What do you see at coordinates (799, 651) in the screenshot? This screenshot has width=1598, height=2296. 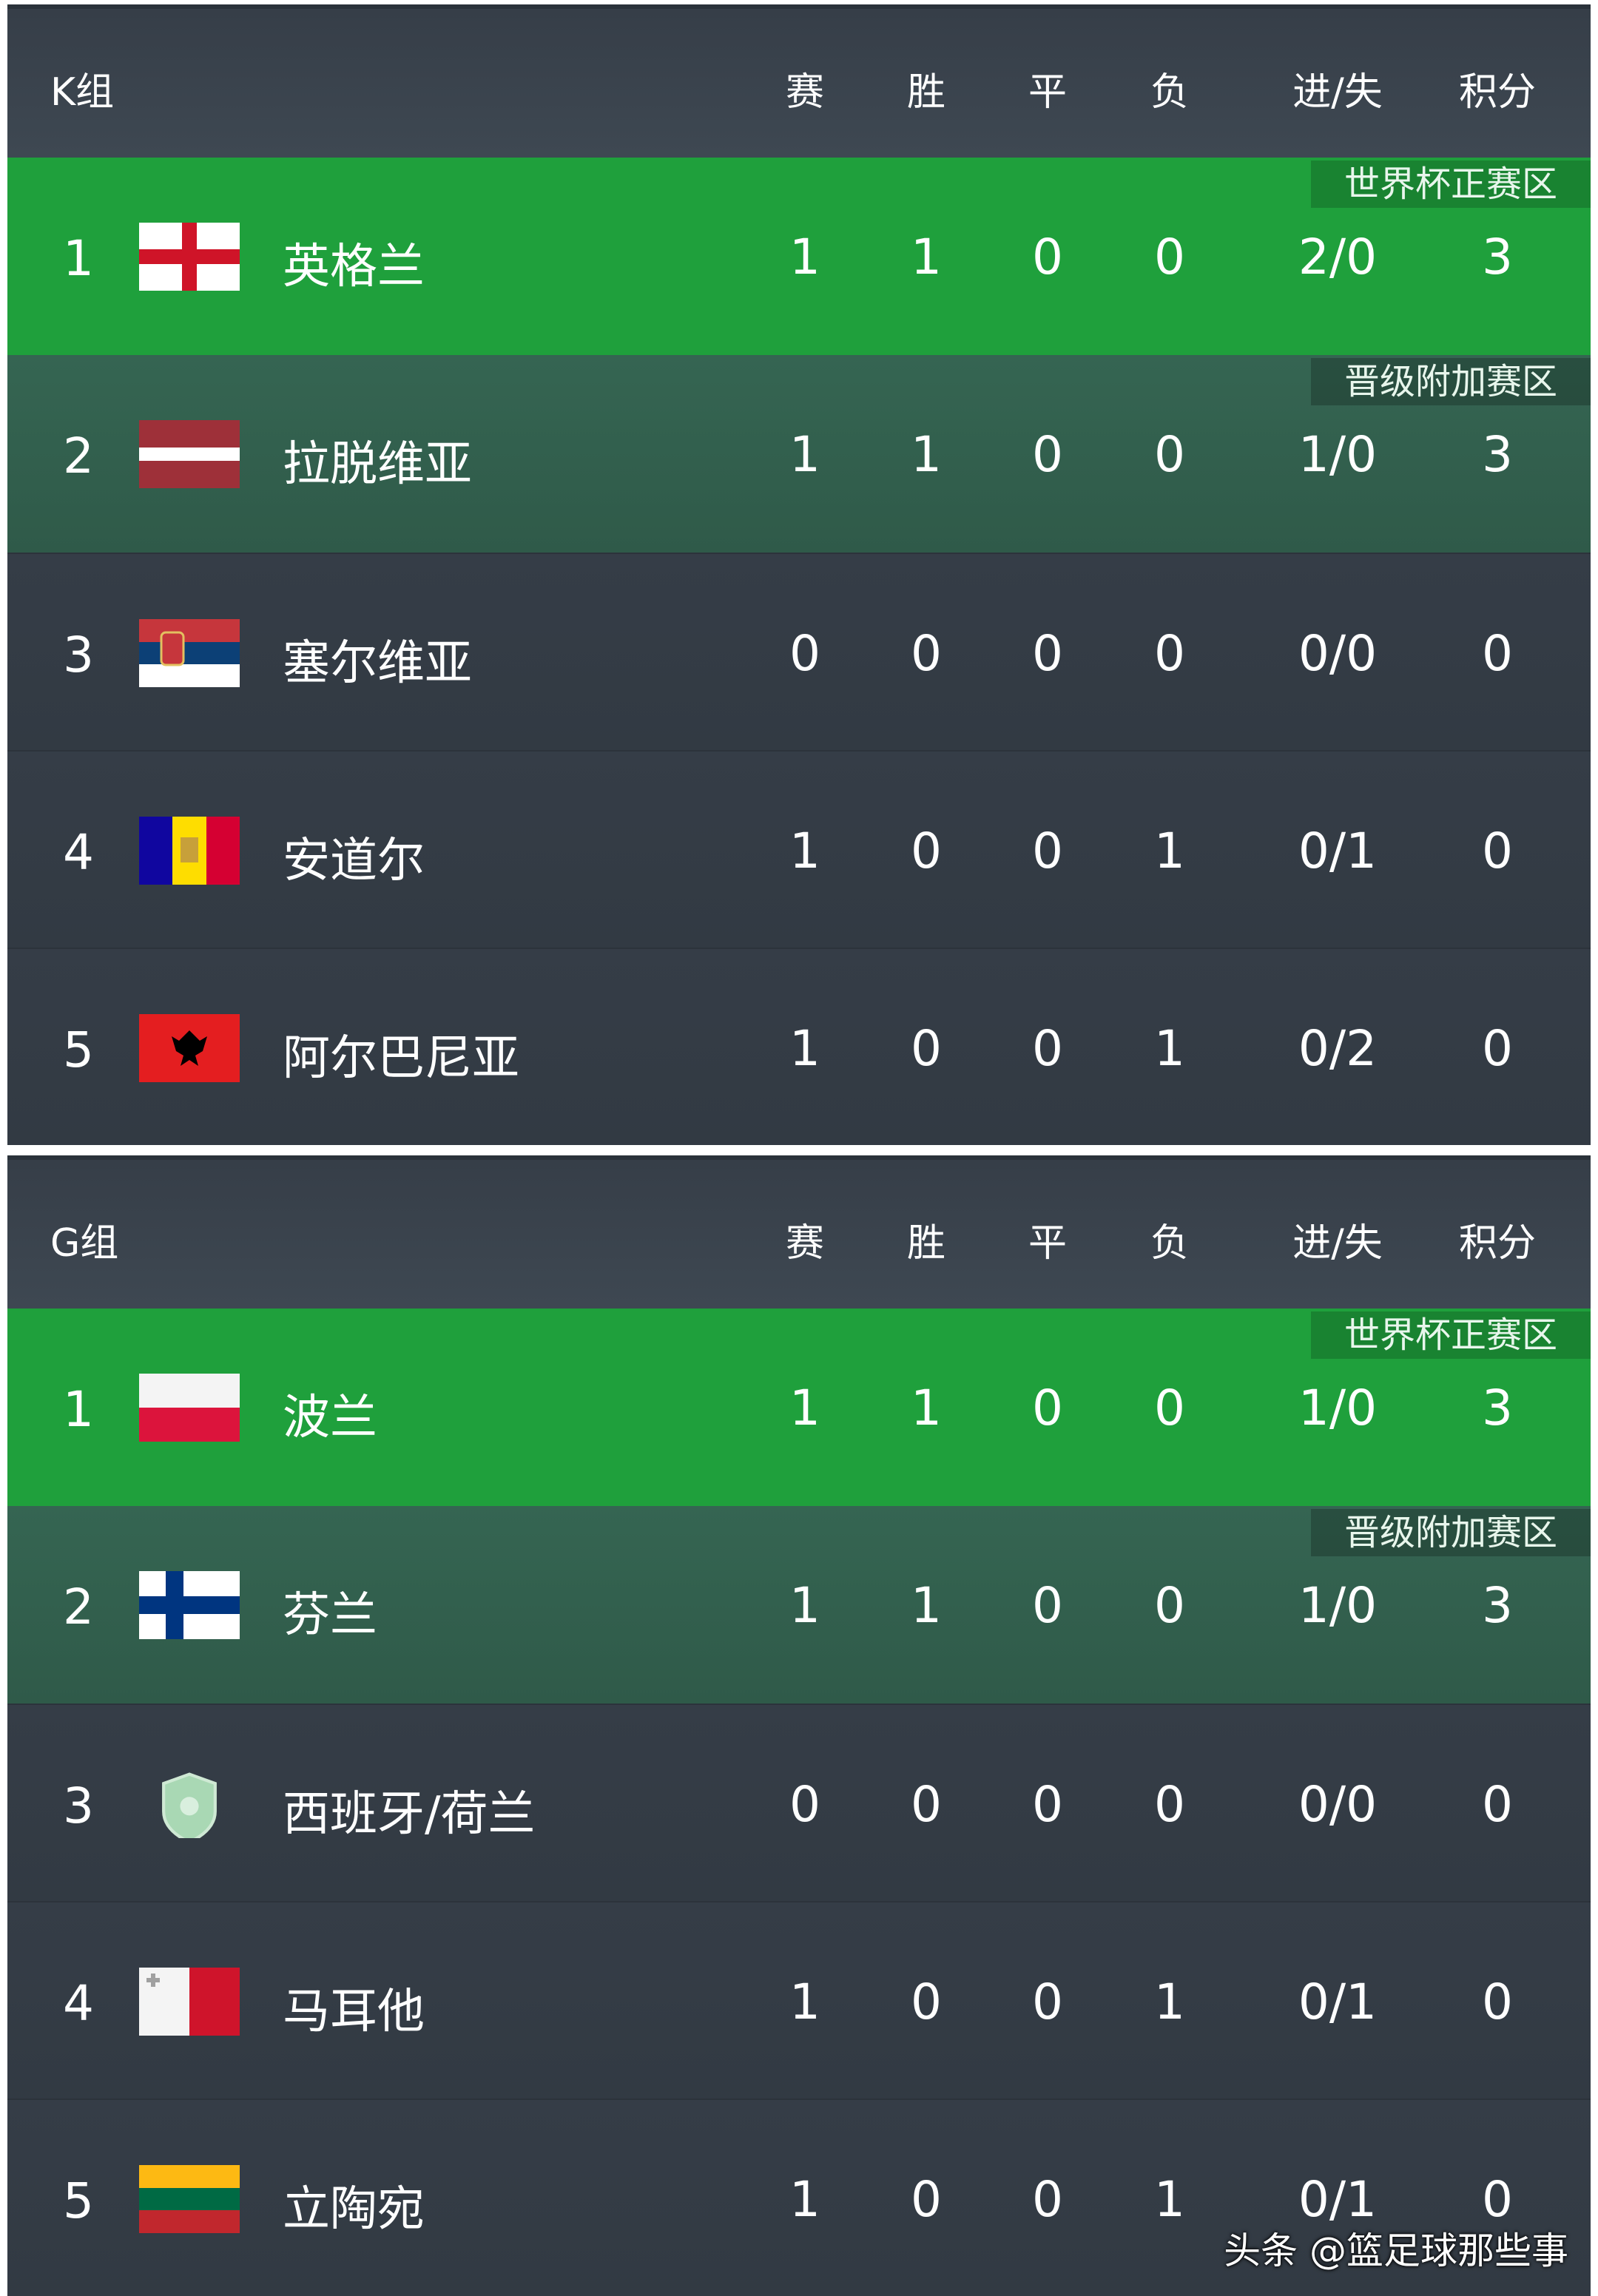 I see `table-row: 3 塞尔维亚 0 0 0 0 0/0 0` at bounding box center [799, 651].